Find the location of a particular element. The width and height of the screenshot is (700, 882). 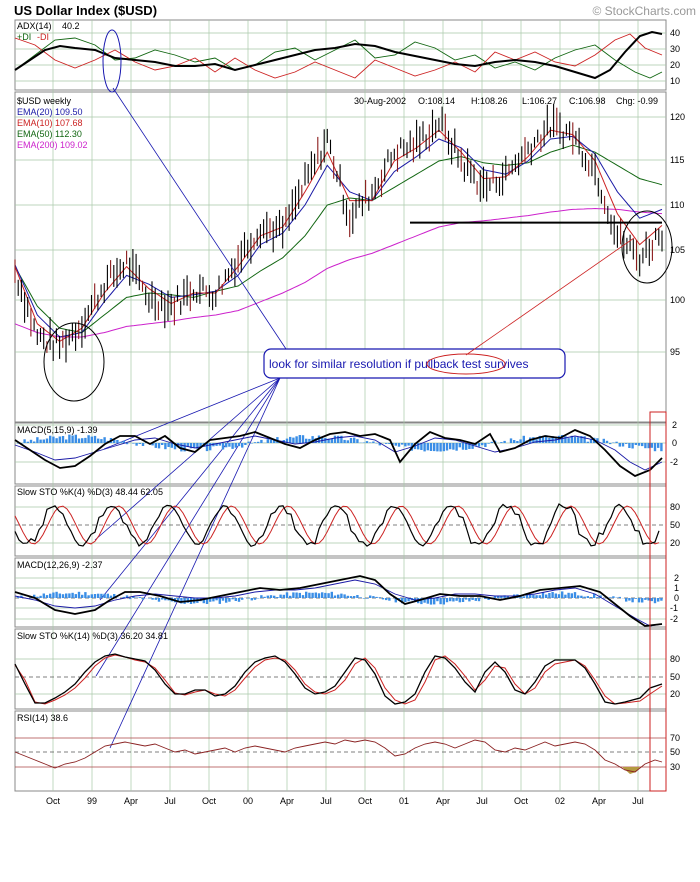

header-change: Chg: -0.99 is located at coordinates (637, 101).